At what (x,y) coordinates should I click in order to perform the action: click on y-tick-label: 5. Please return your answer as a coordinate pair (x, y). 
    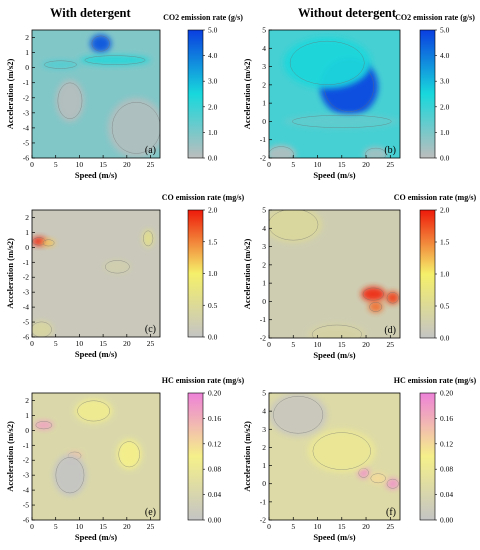
    Looking at the image, I should click on (264, 210).